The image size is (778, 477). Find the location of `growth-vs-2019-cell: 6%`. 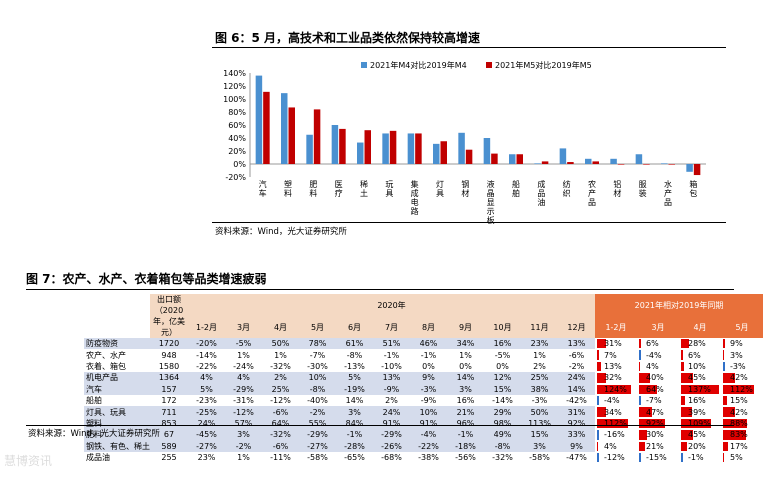

growth-vs-2019-cell: 6% is located at coordinates (700, 355).